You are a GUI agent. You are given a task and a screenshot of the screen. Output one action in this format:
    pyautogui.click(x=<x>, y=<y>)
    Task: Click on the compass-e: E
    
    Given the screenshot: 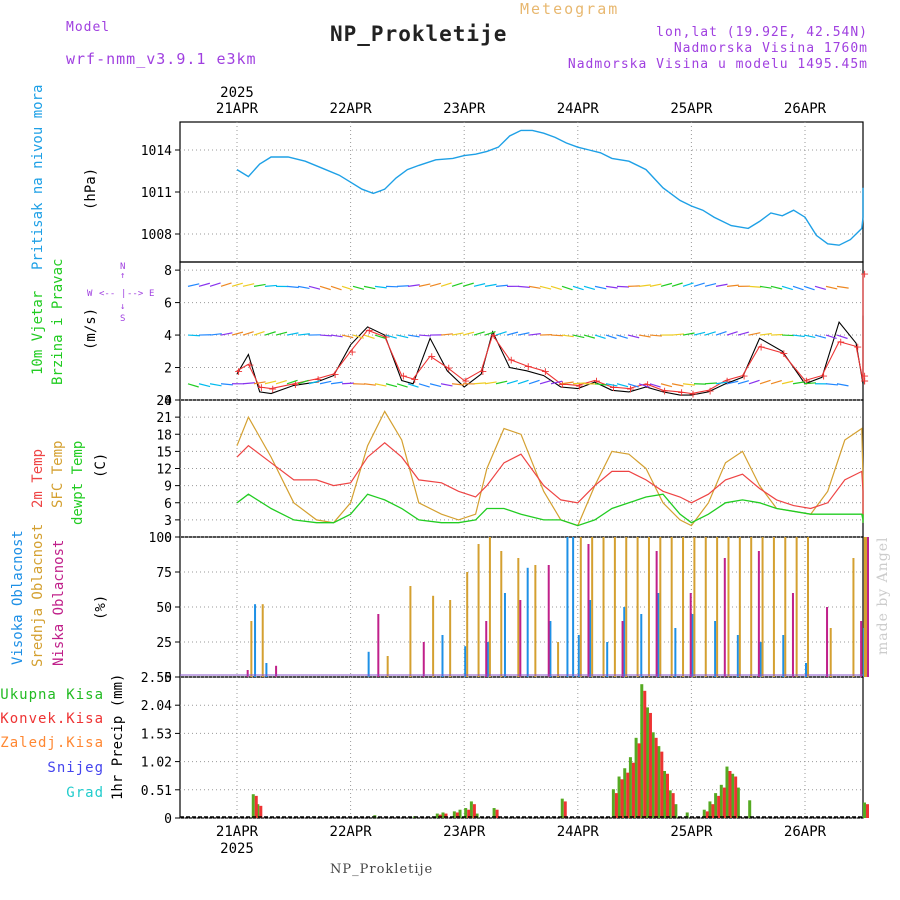 What is the action you would take?
    pyautogui.click(x=152, y=294)
    